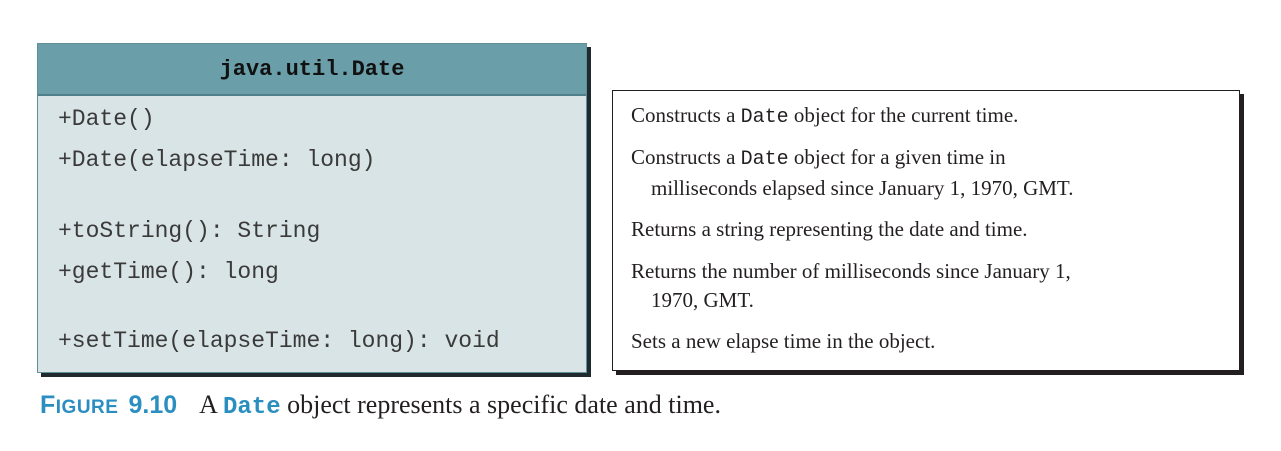 This screenshot has width=1281, height=451. I want to click on uml-member-settime: +setTime(elapseTime: long): void, so click(279, 341).